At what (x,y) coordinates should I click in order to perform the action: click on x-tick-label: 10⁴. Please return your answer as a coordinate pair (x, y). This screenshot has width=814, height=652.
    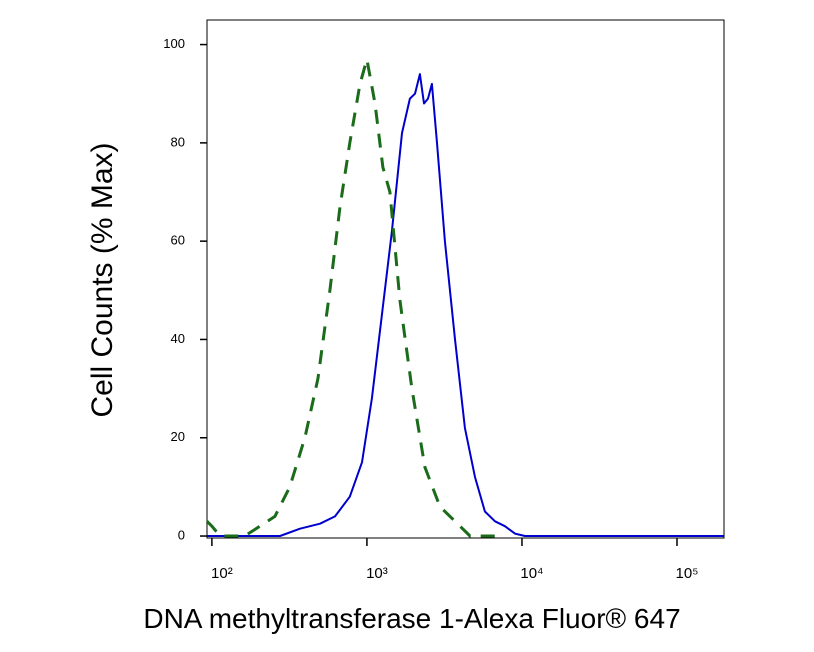
    Looking at the image, I should click on (531, 573).